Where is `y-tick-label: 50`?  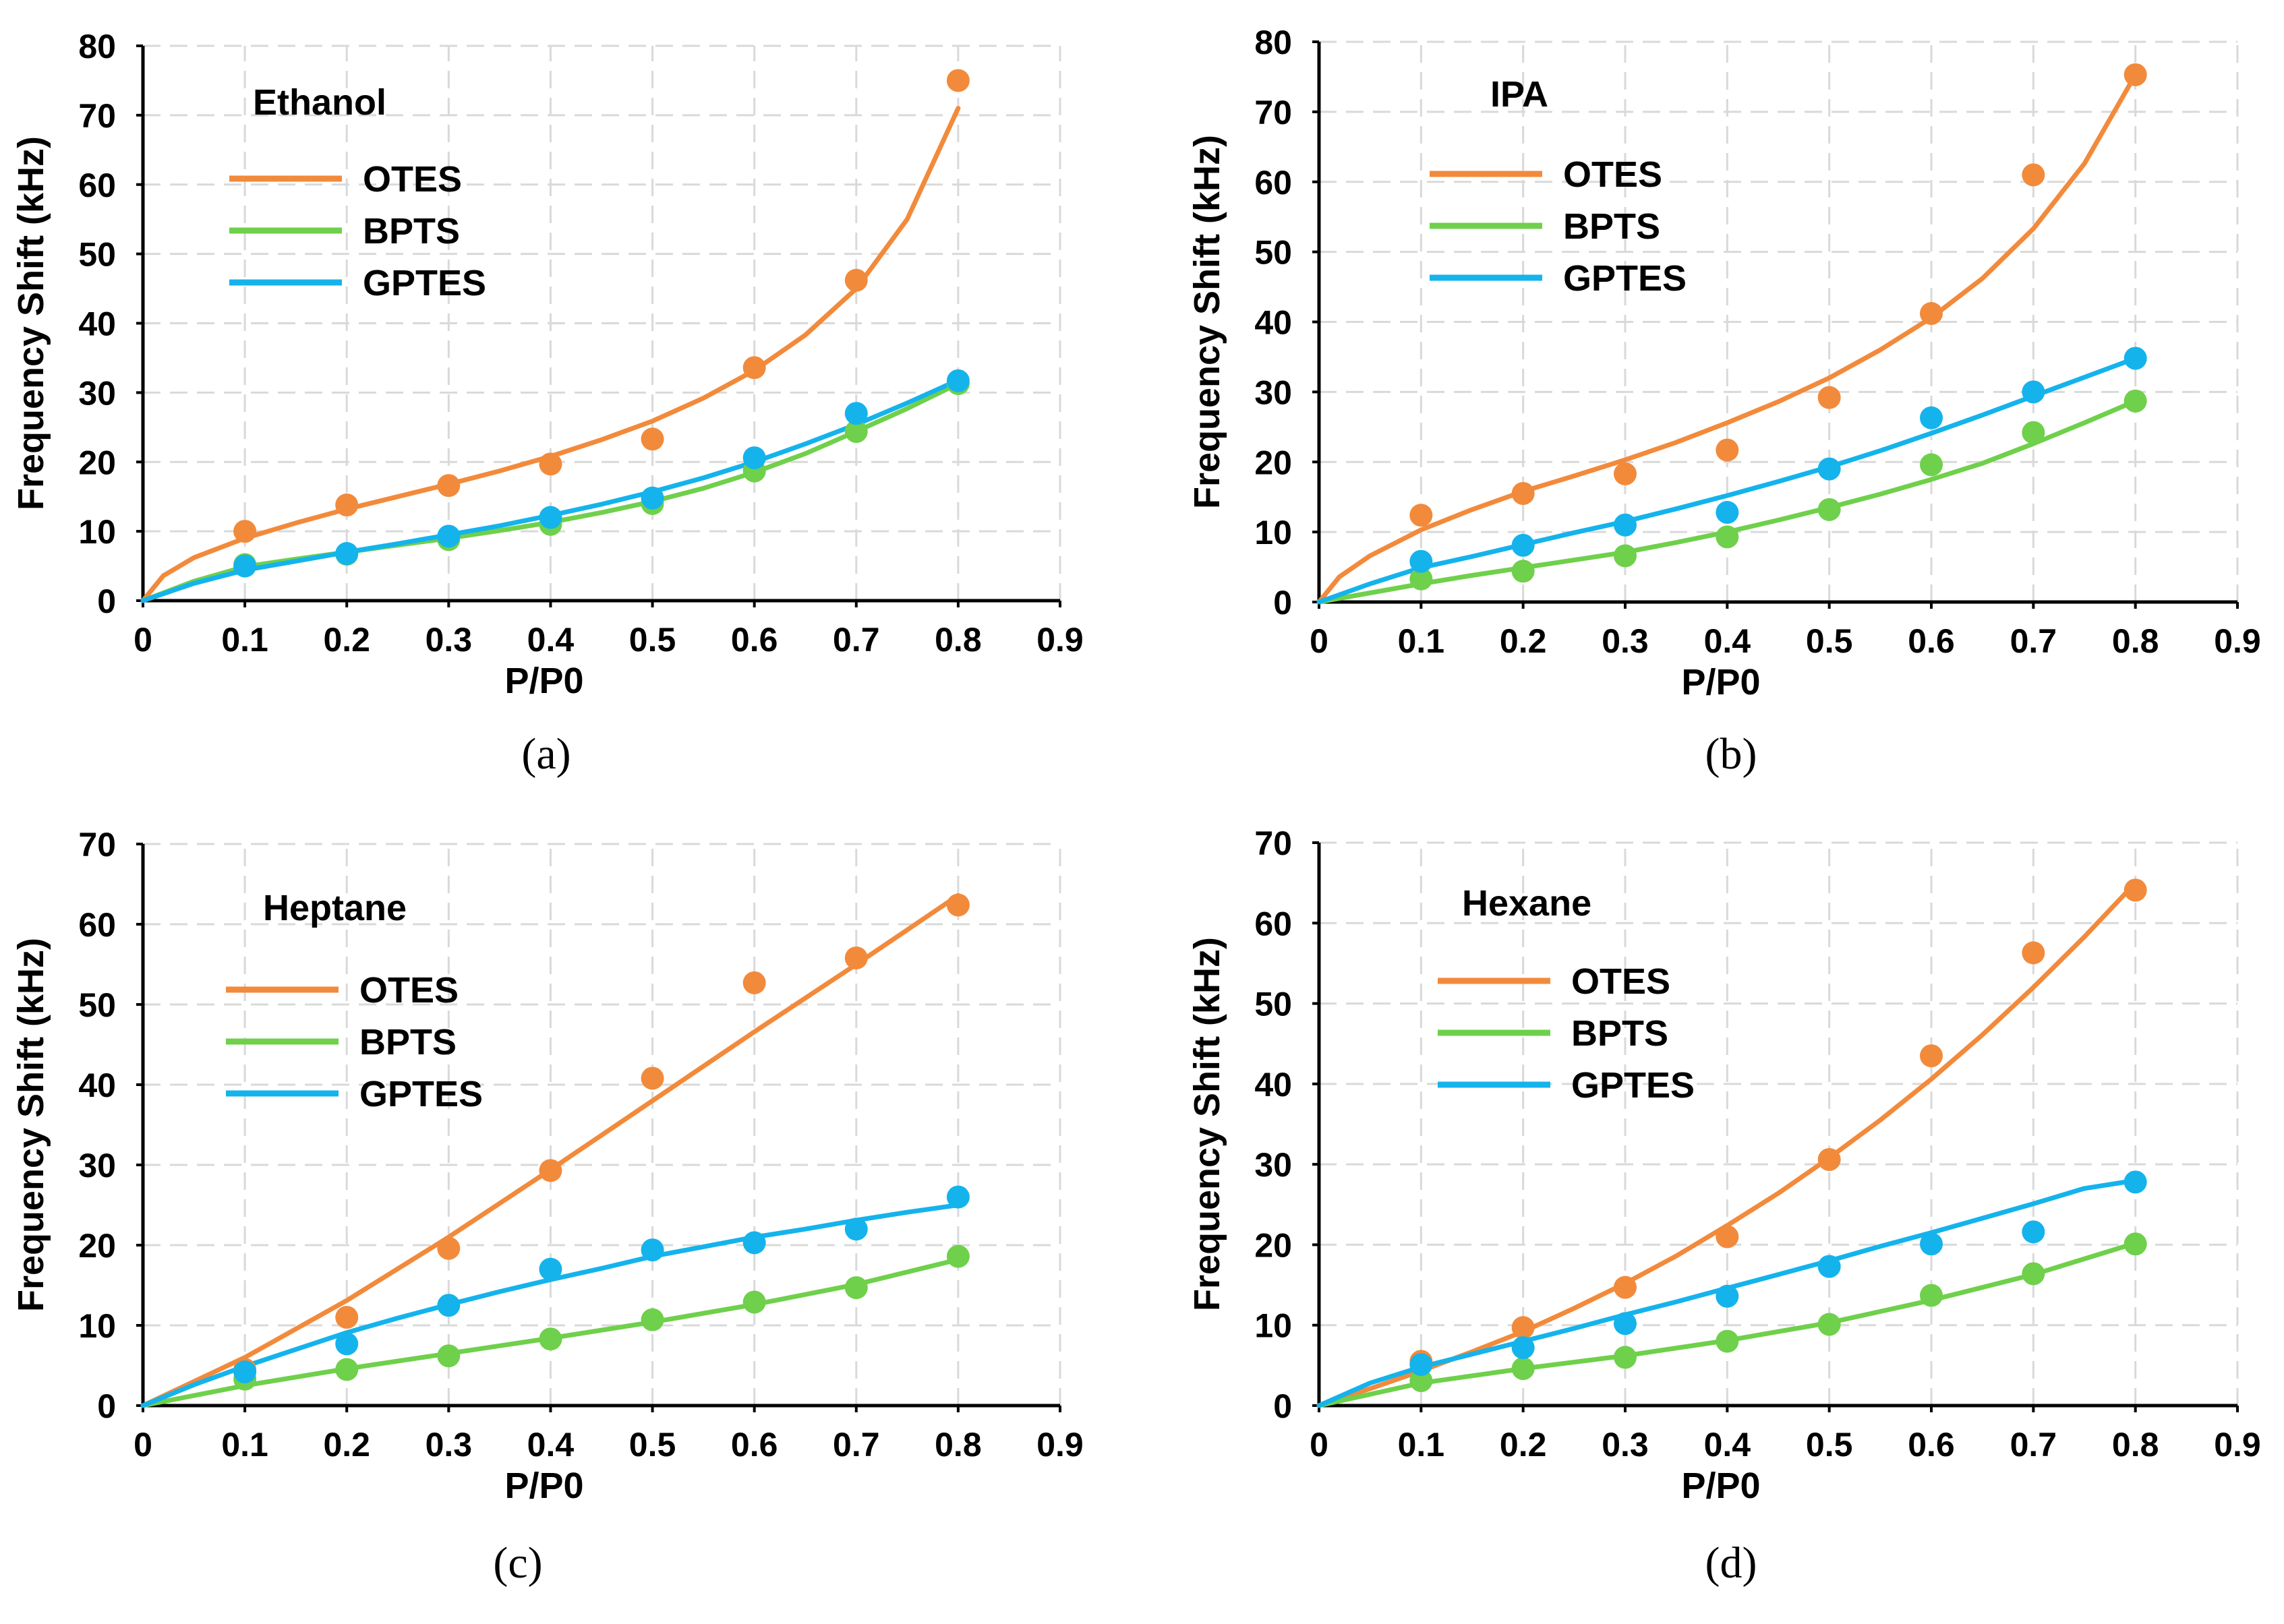 y-tick-label: 50 is located at coordinates (1273, 253).